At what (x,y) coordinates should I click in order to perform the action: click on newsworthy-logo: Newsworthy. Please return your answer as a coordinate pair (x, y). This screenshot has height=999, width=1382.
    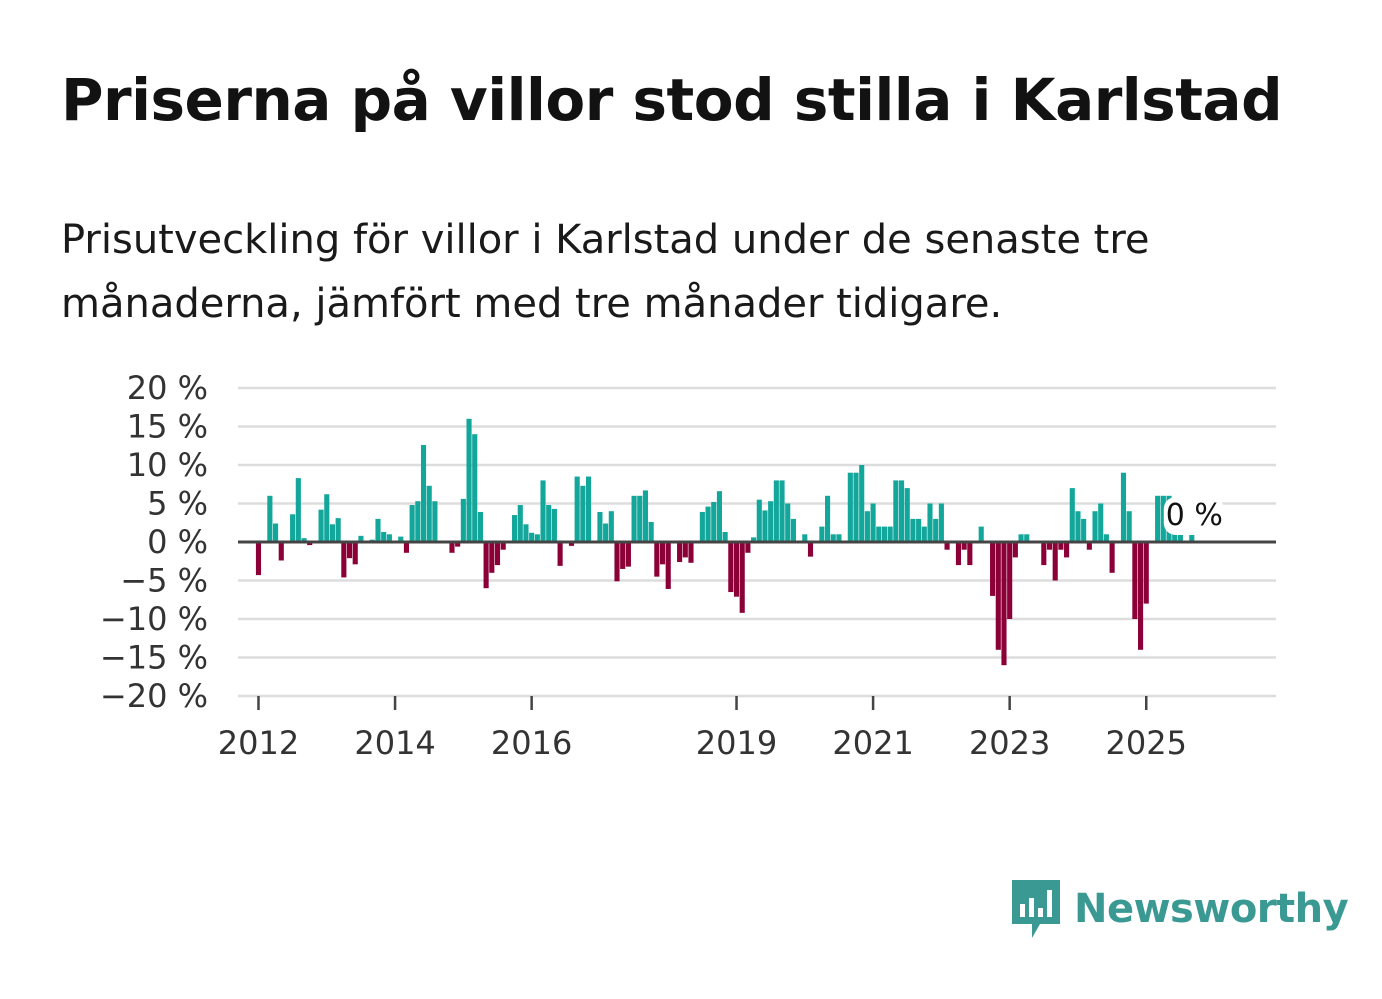
    Looking at the image, I should click on (1179, 909).